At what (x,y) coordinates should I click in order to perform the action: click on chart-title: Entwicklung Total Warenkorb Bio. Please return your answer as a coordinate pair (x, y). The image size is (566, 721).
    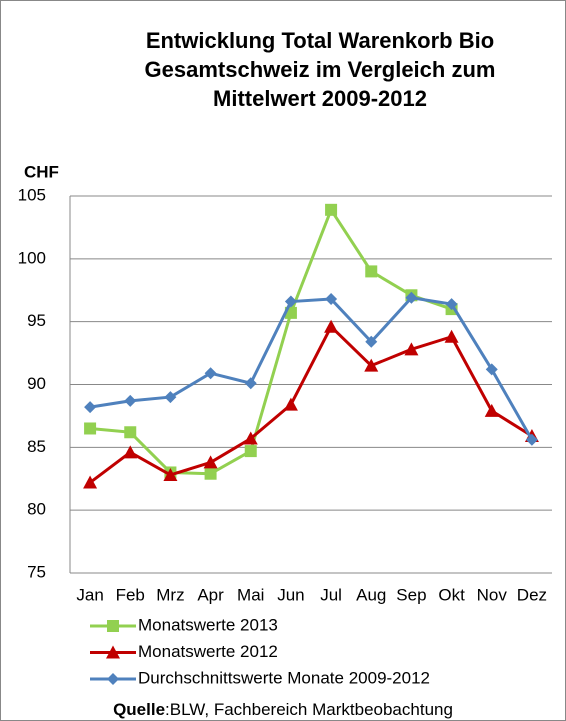
    Looking at the image, I should click on (320, 40).